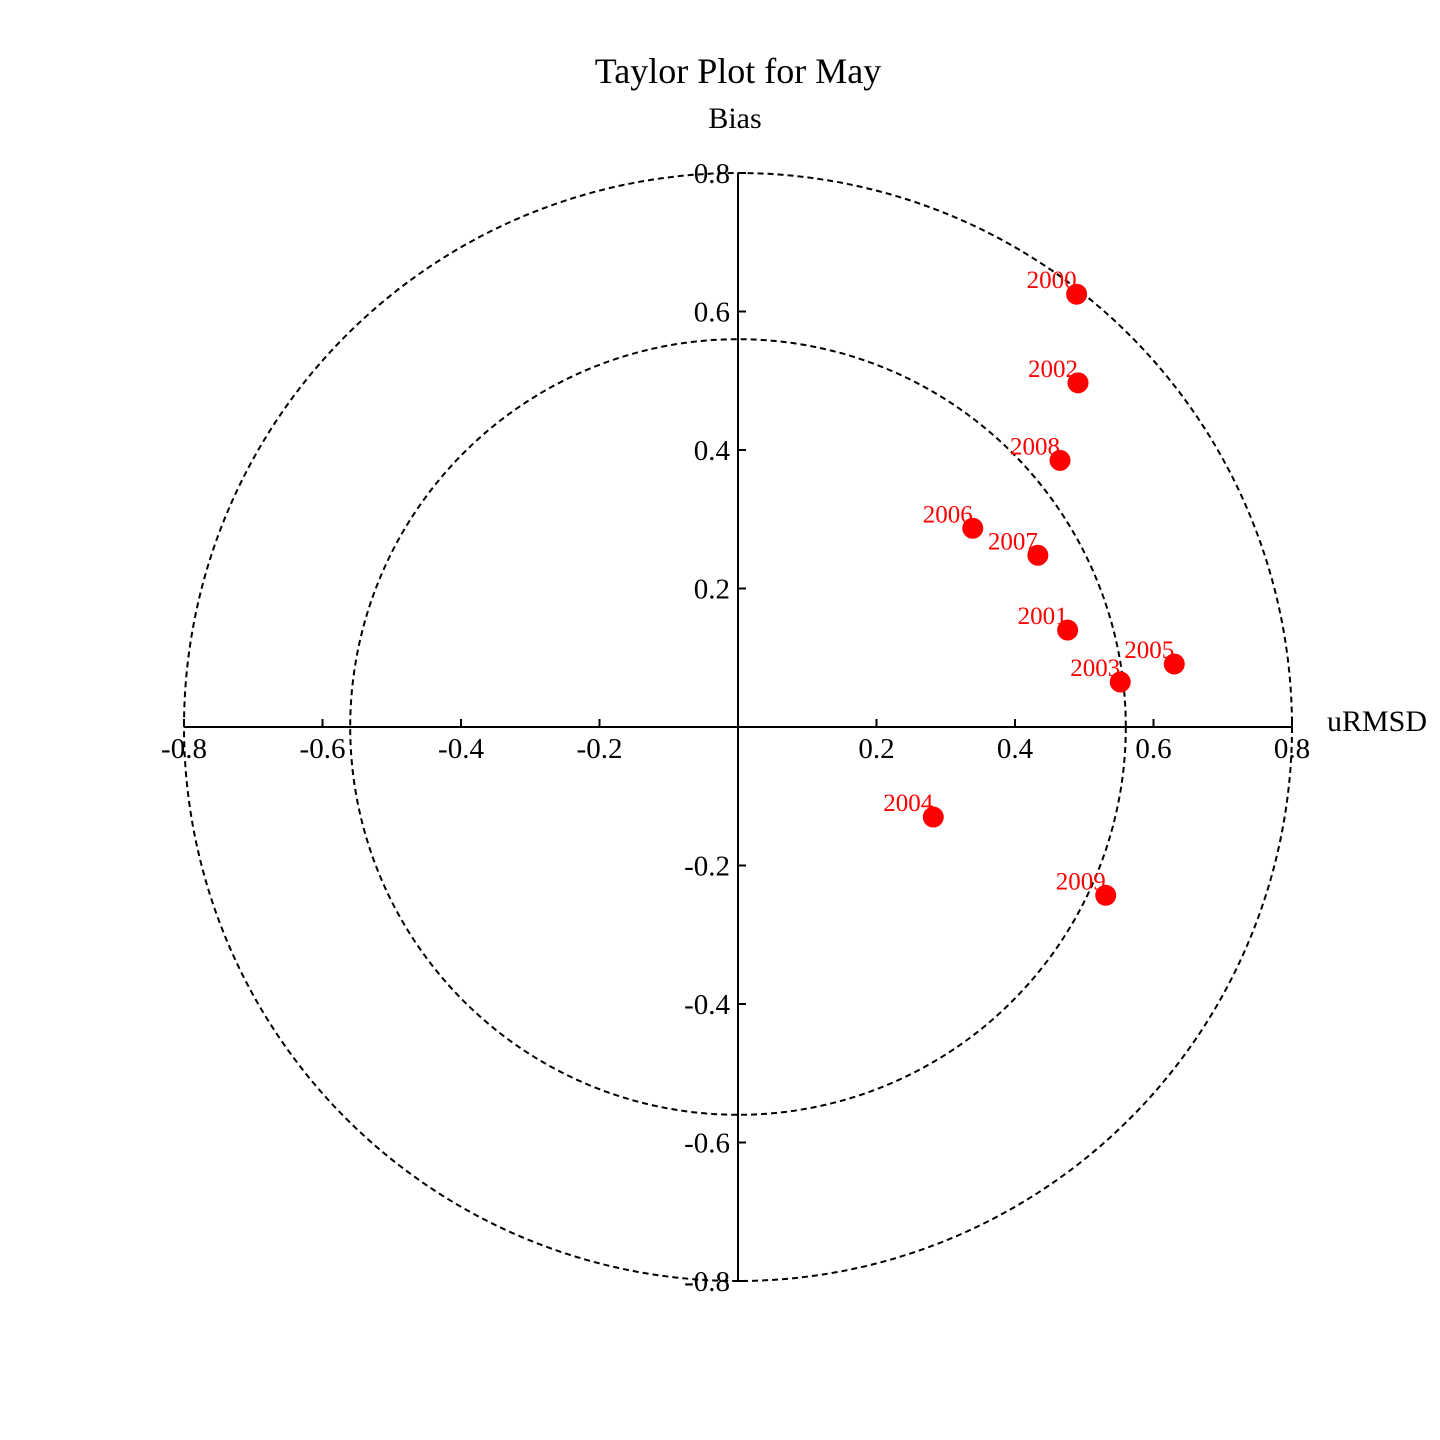  Describe the element at coordinates (1035, 446) in the screenshot. I see `point-label-2008: 2008` at that location.